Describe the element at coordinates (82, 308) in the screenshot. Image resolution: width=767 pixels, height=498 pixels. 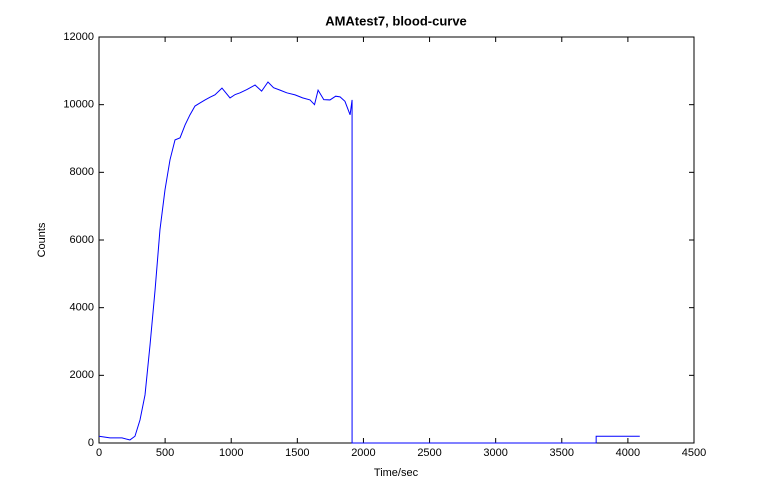
I see `y-tick-label: 4000` at that location.